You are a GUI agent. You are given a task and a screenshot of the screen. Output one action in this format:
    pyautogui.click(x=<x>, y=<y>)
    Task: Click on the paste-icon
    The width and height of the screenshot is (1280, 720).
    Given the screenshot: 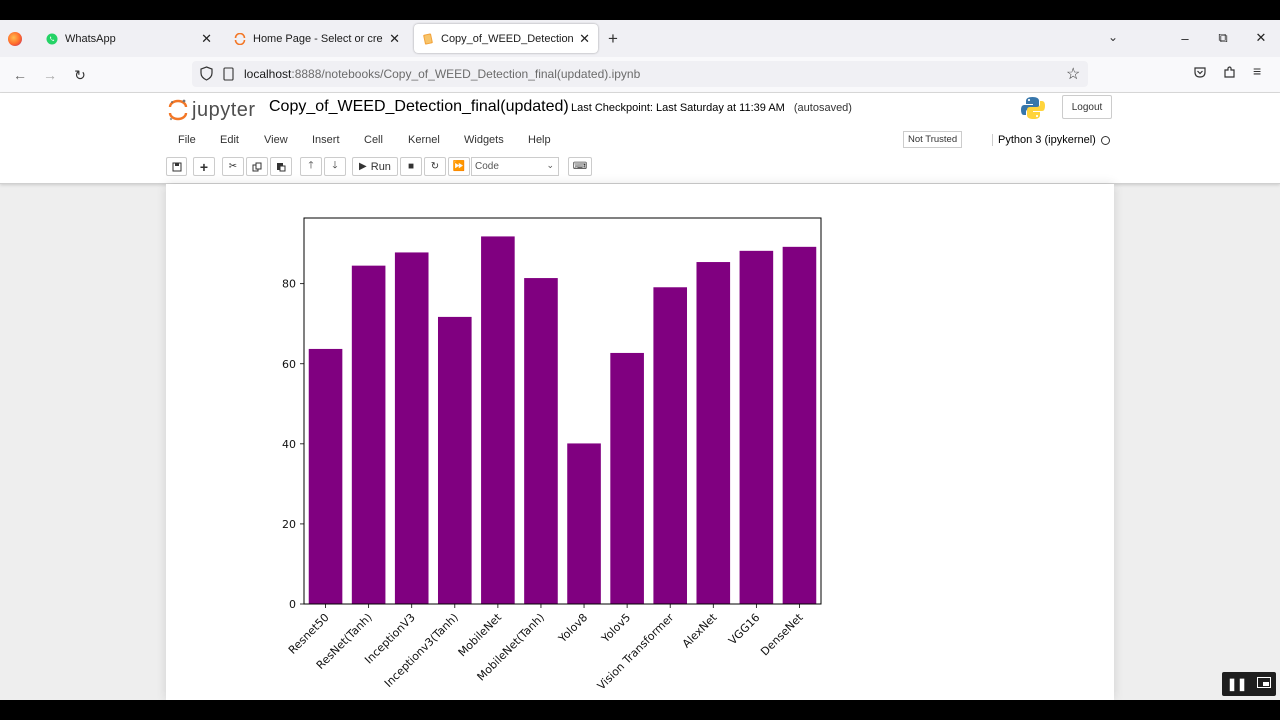 What is the action you would take?
    pyautogui.click(x=281, y=166)
    